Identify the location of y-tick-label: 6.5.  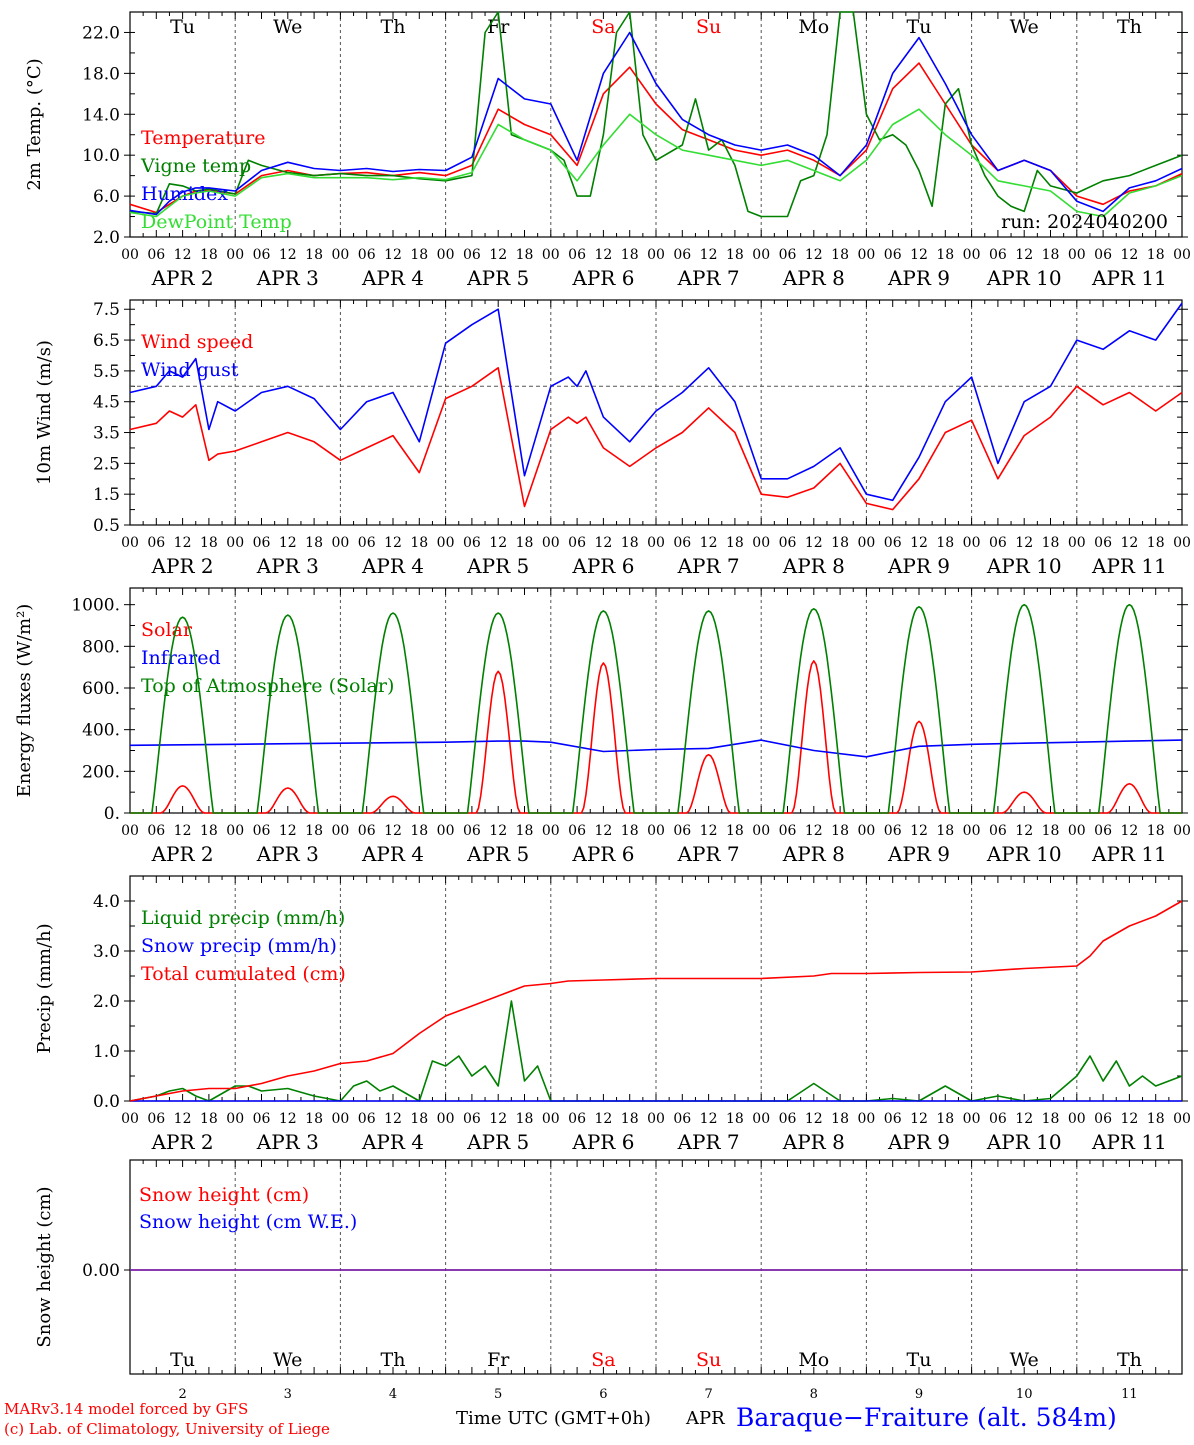
(106, 341).